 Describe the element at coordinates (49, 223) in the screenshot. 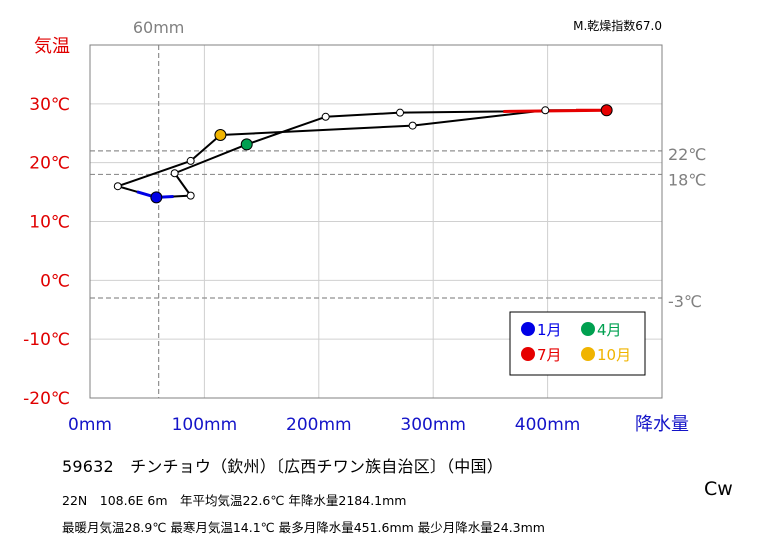

I see `y-tick-label: 10℃` at that location.